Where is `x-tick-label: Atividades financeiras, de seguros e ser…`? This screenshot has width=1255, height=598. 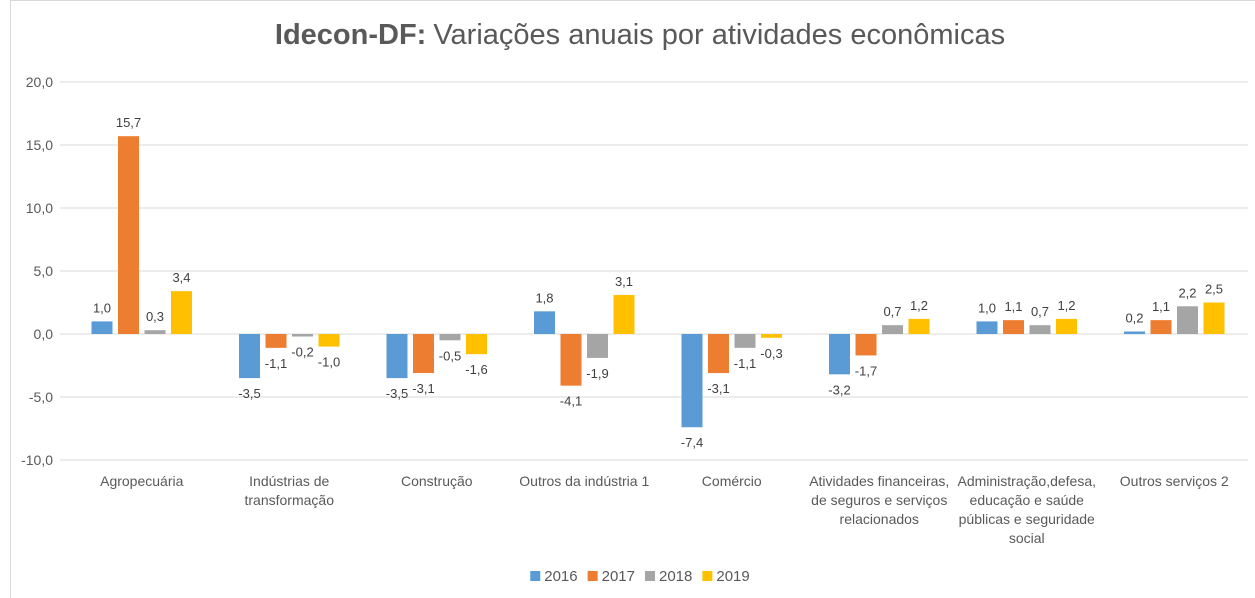 x-tick-label: Atividades financeiras, de seguros e ser… is located at coordinates (879, 500).